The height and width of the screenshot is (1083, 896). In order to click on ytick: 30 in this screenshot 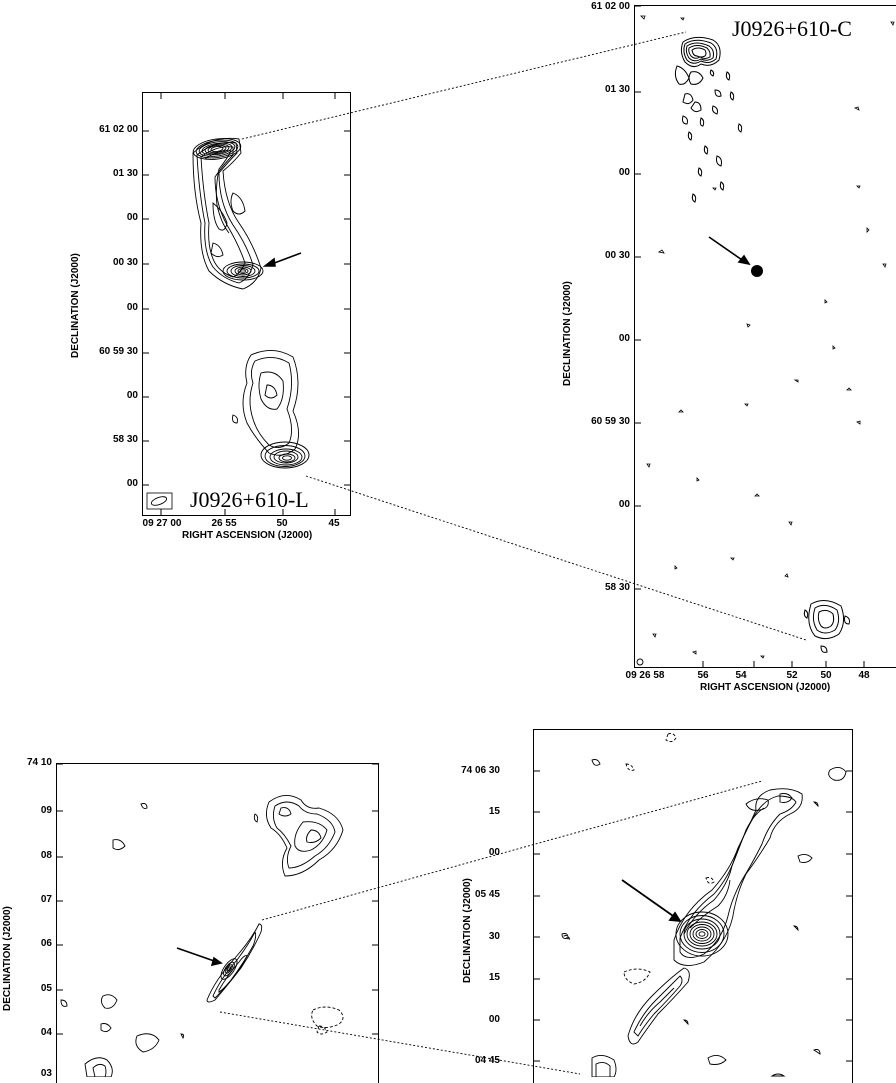, I will do `click(494, 936)`.